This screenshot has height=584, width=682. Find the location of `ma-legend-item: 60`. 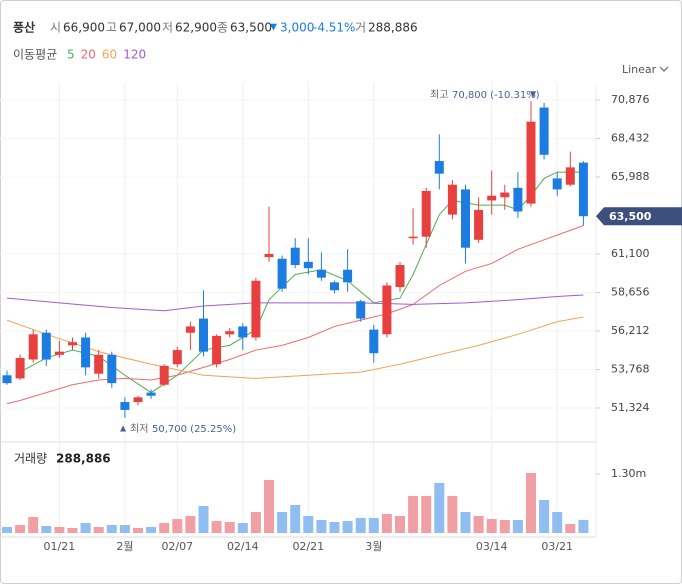

ma-legend-item: 60 is located at coordinates (109, 55).